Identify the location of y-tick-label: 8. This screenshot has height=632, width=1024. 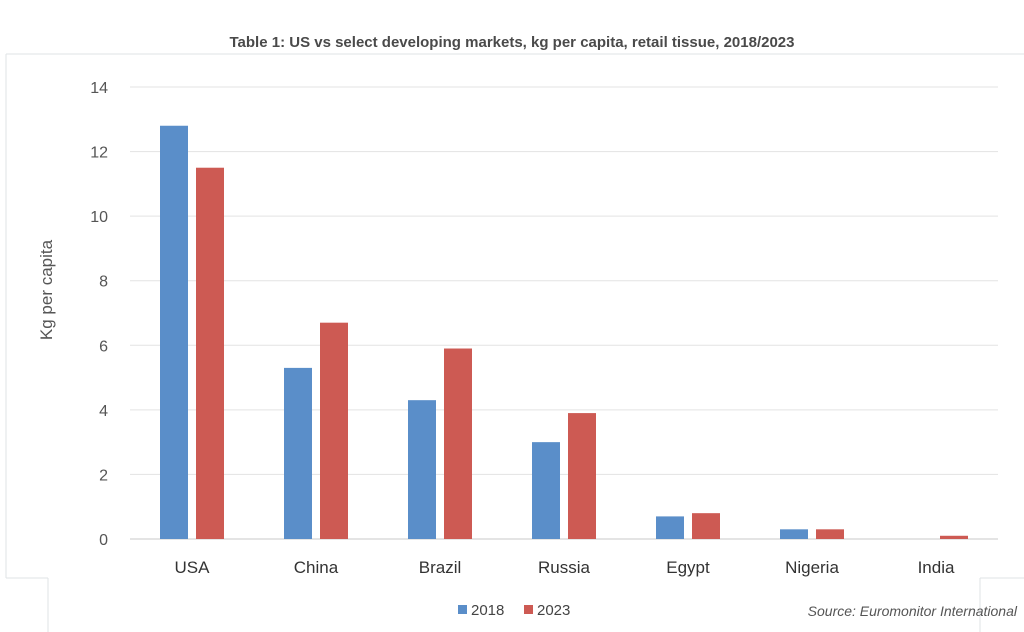
(103, 282).